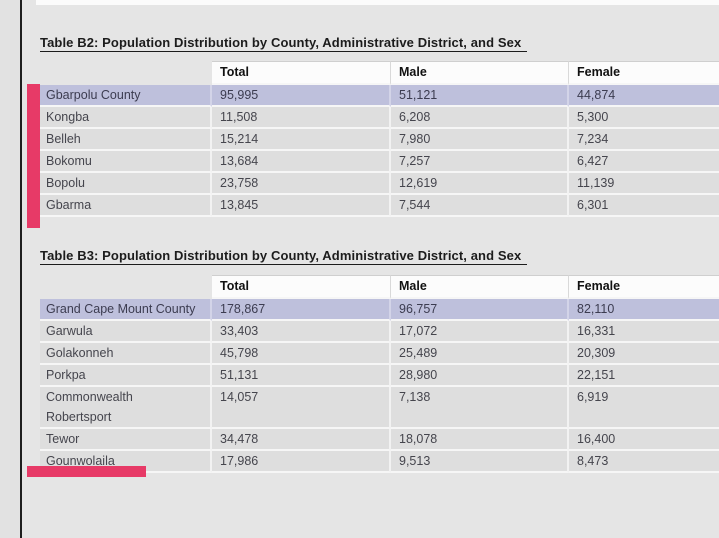  Describe the element at coordinates (301, 408) in the screenshot. I see `total-cell: 14,057` at that location.